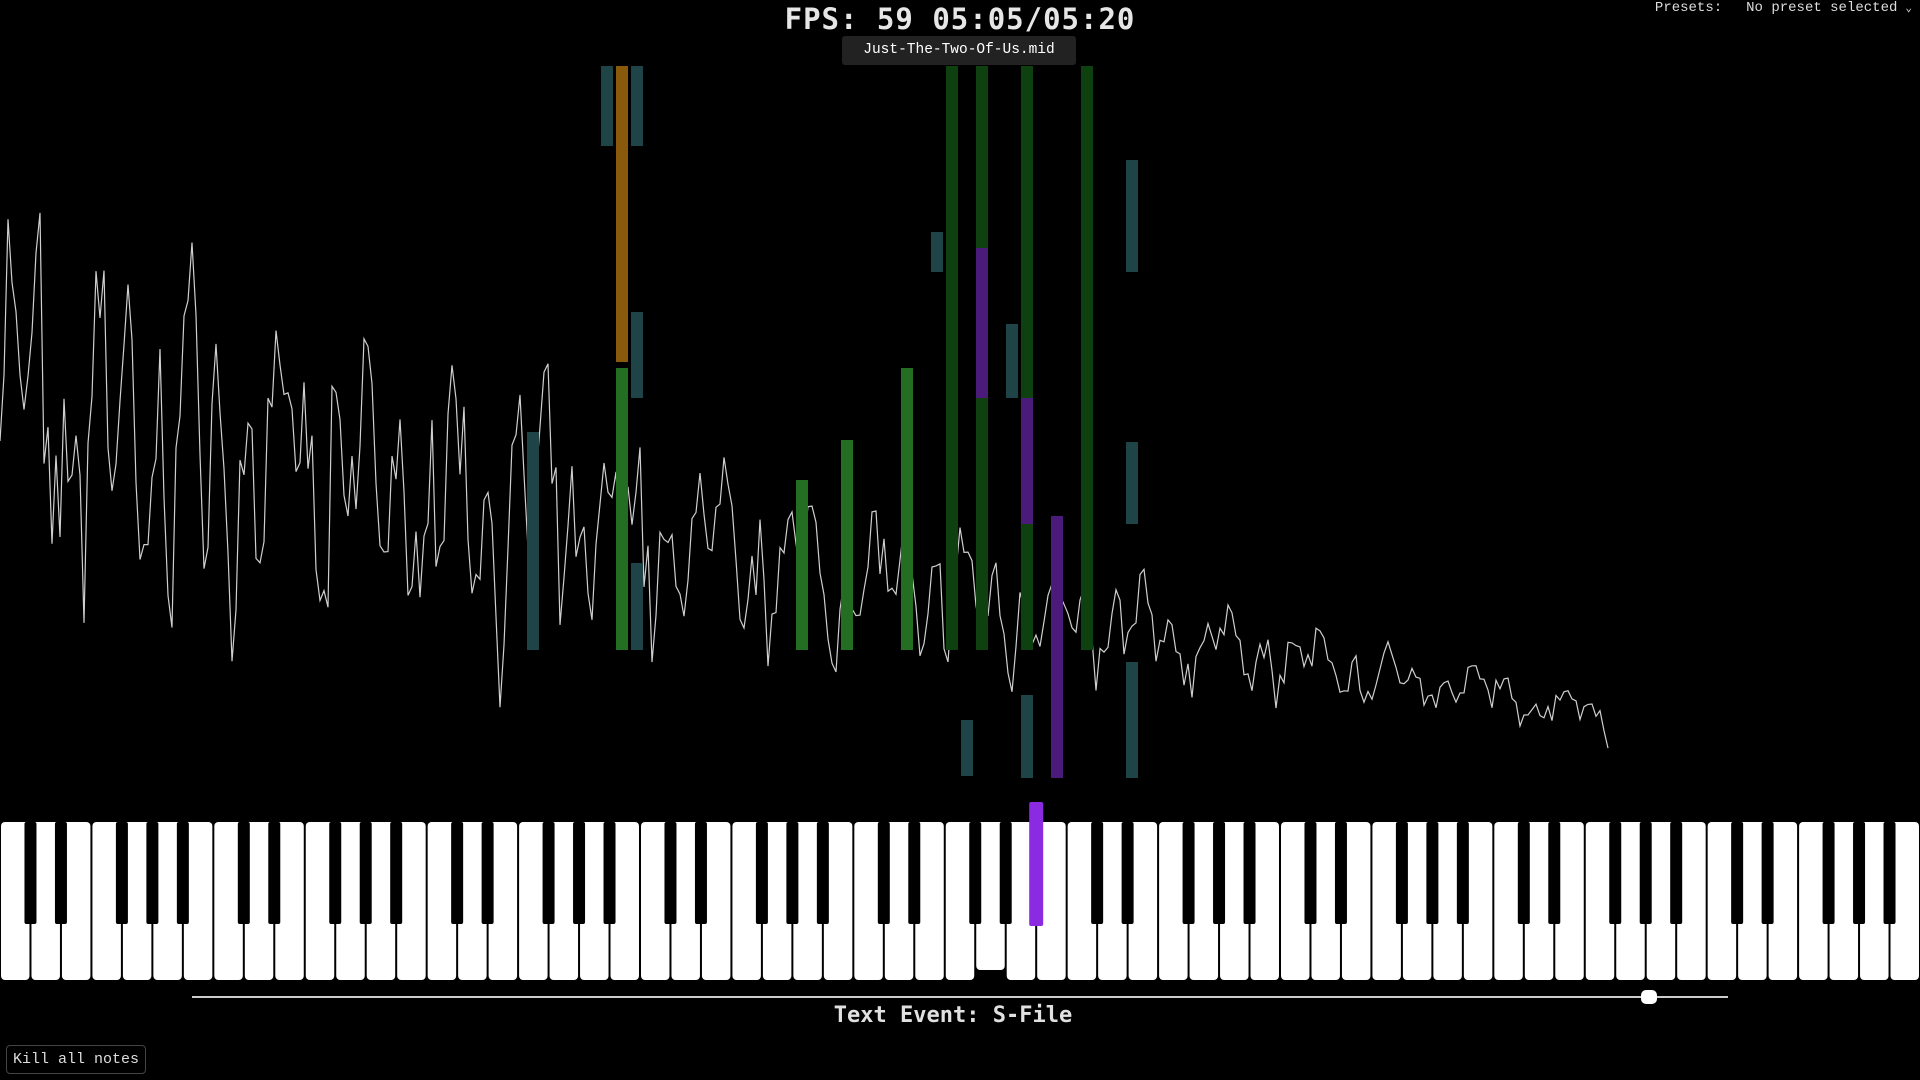 The height and width of the screenshot is (1080, 1920). I want to click on file-name-badge: Just-The-Two-Of-Us.mid, so click(959, 50).